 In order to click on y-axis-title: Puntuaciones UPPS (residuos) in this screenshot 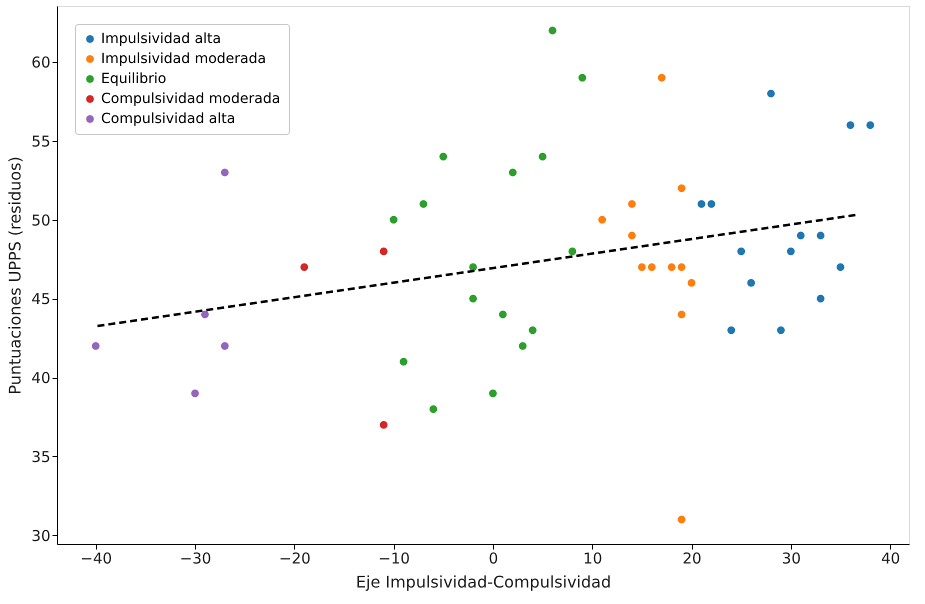, I will do `click(14, 275)`.